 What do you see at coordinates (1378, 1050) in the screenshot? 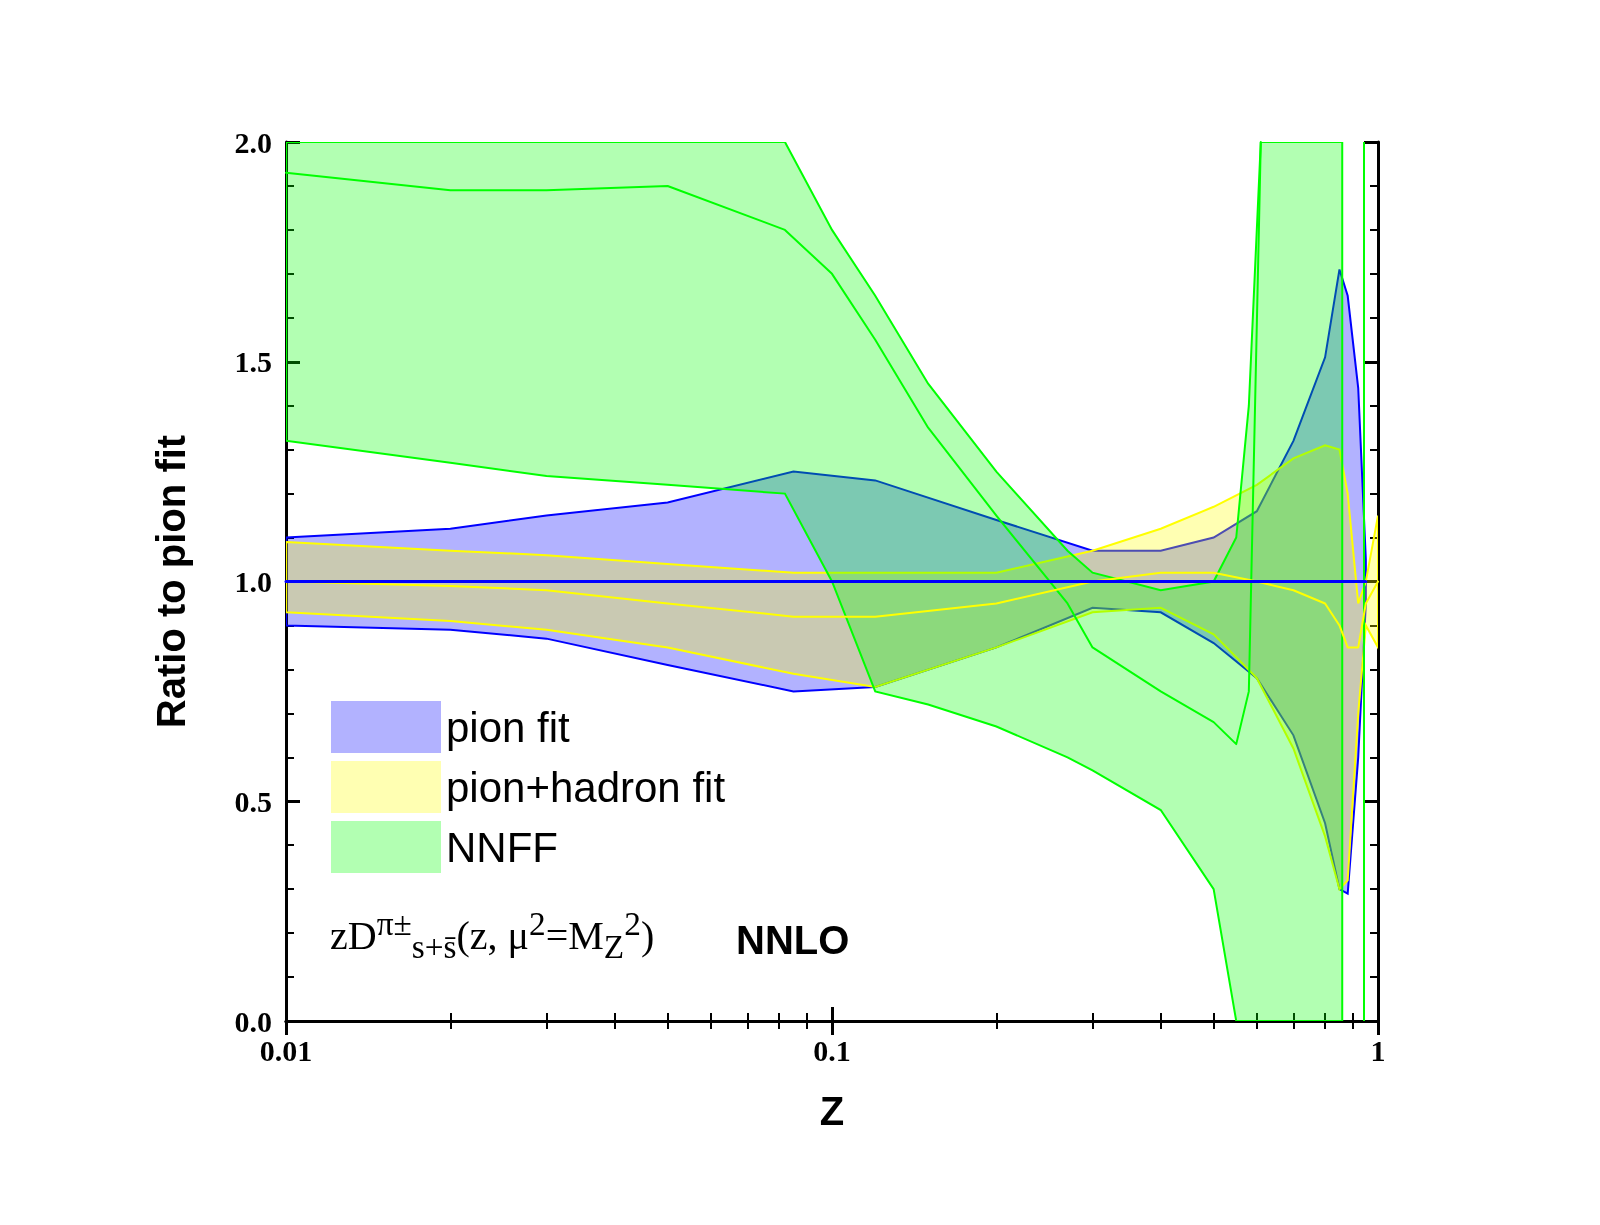
I see `x-tick-label: 1` at bounding box center [1378, 1050].